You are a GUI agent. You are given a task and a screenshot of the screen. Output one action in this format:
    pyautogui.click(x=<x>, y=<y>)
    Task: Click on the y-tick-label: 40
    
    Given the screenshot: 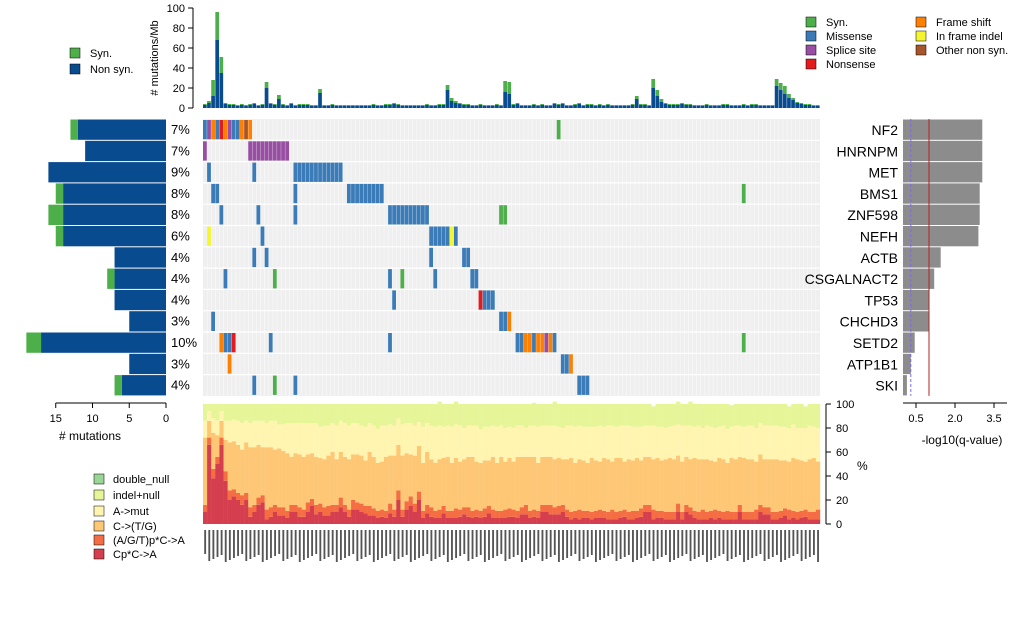 What is the action you would take?
    pyautogui.click(x=842, y=477)
    